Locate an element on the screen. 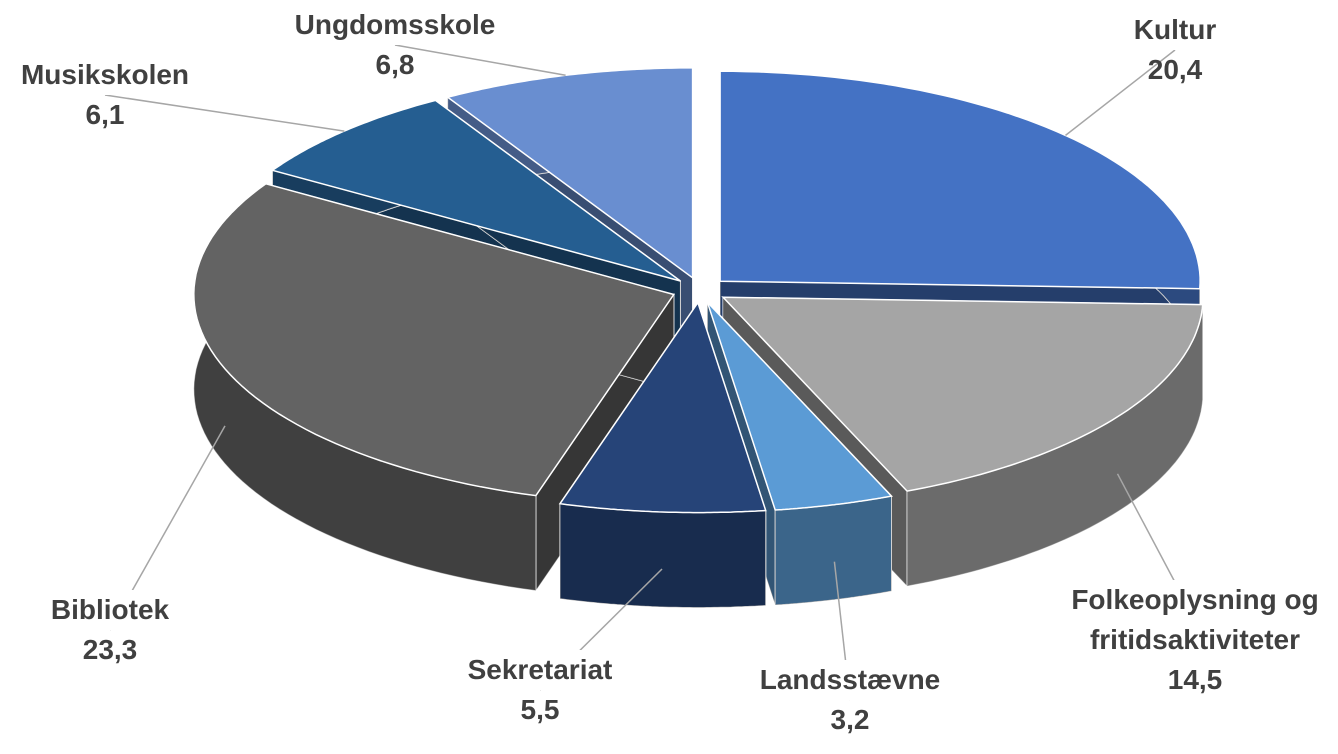  value-label: 6,8 is located at coordinates (395, 64).